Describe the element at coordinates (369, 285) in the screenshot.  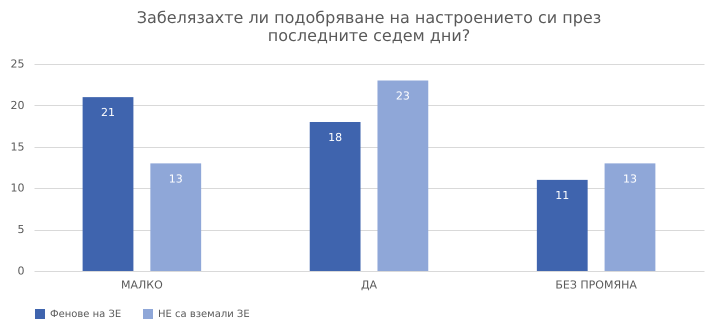
I see `x-tick-label: ДА` at that location.